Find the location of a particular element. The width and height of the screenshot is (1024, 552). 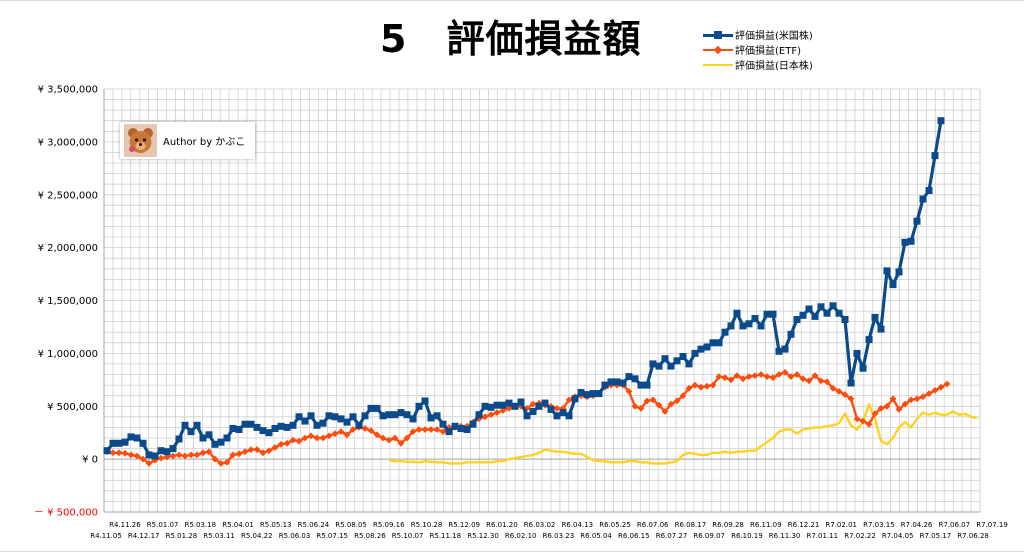

x-tick-label: R5.10.28 is located at coordinates (427, 525).